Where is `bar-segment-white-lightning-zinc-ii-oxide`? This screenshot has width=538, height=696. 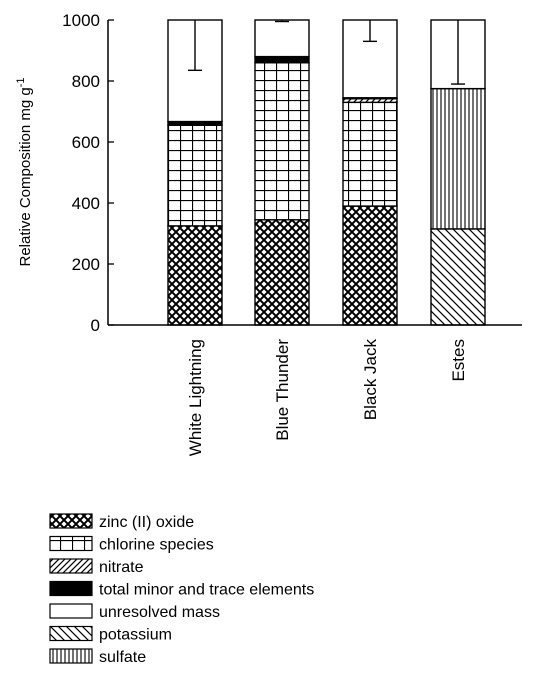 bar-segment-white-lightning-zinc-ii-oxide is located at coordinates (195, 275).